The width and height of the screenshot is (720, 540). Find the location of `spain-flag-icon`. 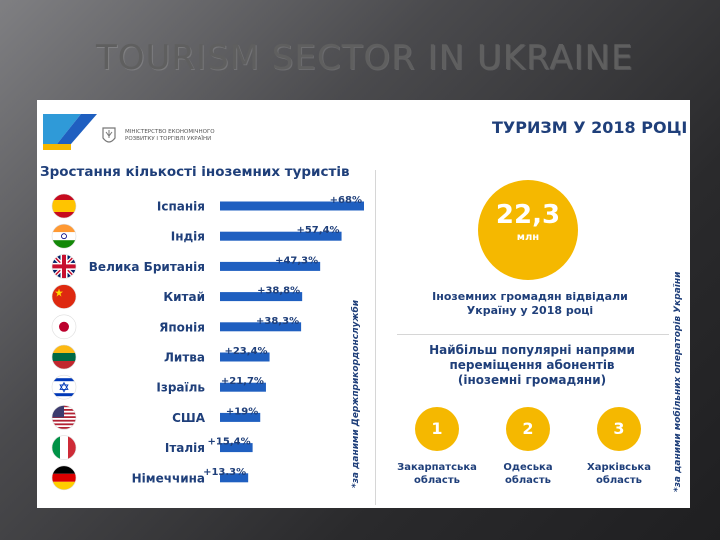

spain-flag-icon is located at coordinates (64, 206).